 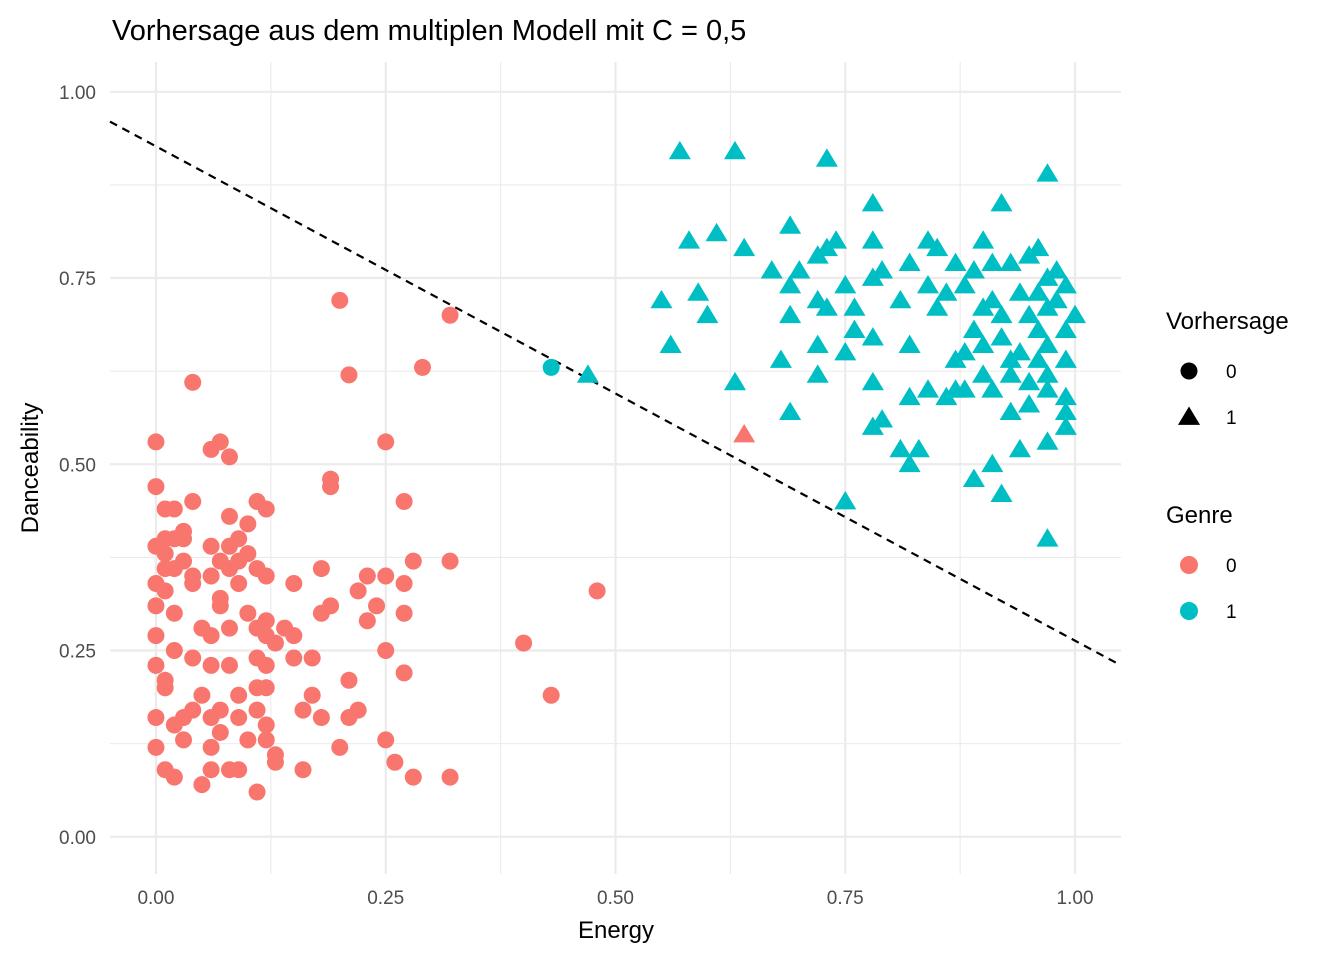 I want to click on x-tick-label: 0.75, so click(x=845, y=898).